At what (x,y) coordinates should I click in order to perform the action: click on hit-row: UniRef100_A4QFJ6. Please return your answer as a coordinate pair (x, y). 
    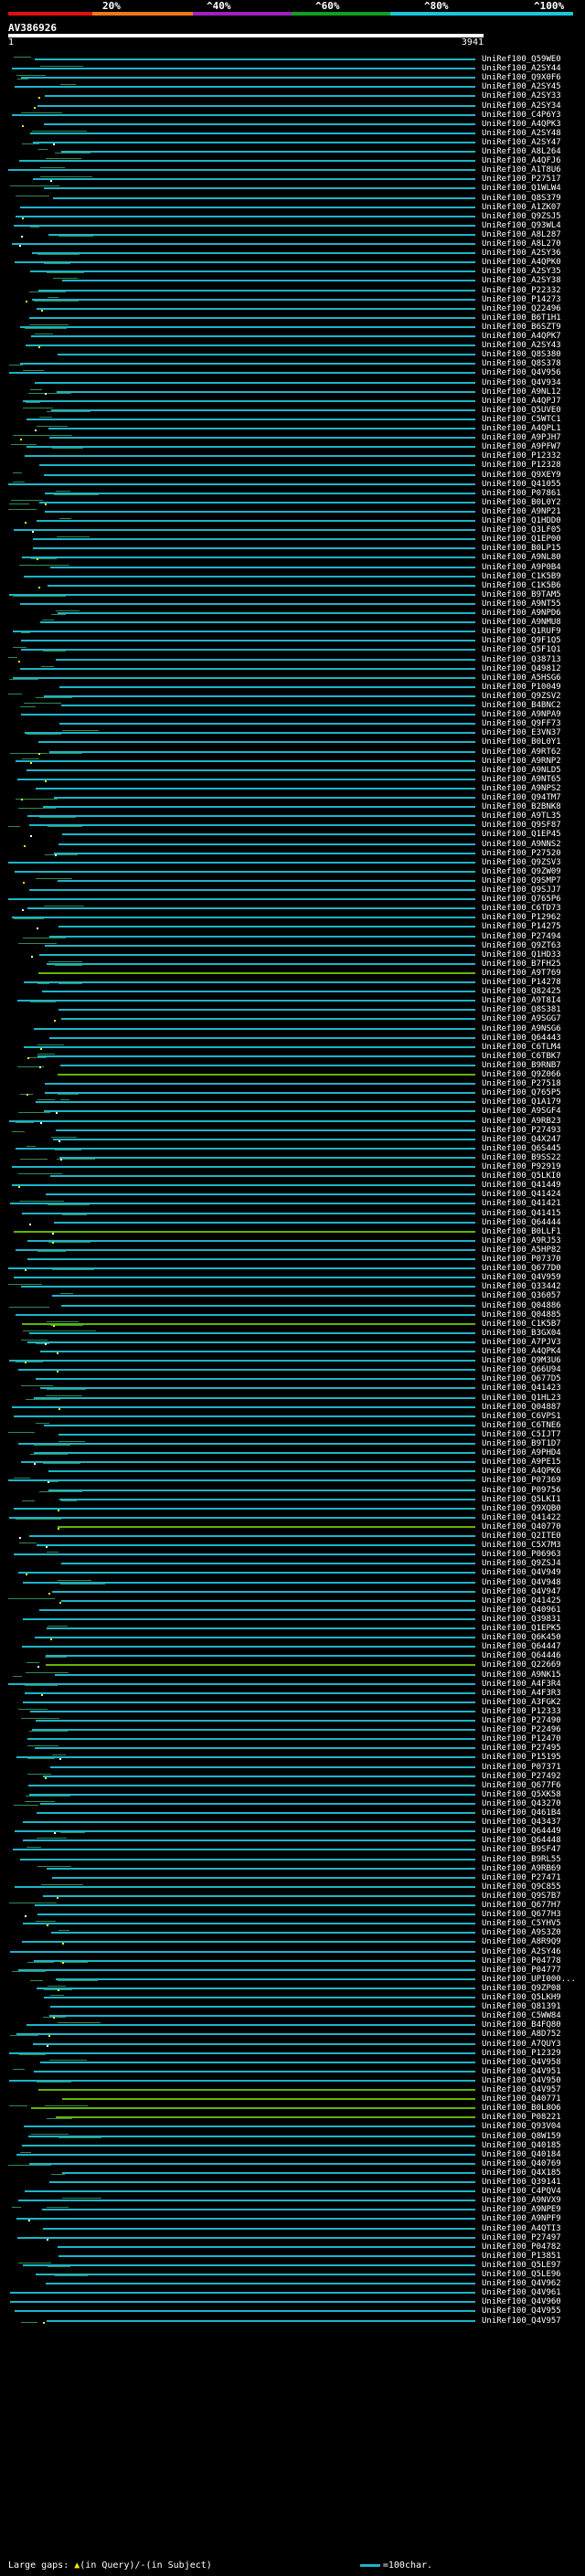
    Looking at the image, I should click on (293, 160).